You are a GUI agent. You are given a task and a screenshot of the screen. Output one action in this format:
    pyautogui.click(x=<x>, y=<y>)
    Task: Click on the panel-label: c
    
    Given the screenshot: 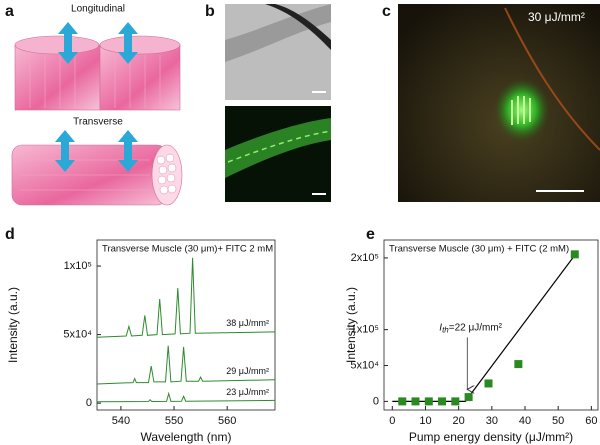 What is the action you would take?
    pyautogui.click(x=386, y=11)
    